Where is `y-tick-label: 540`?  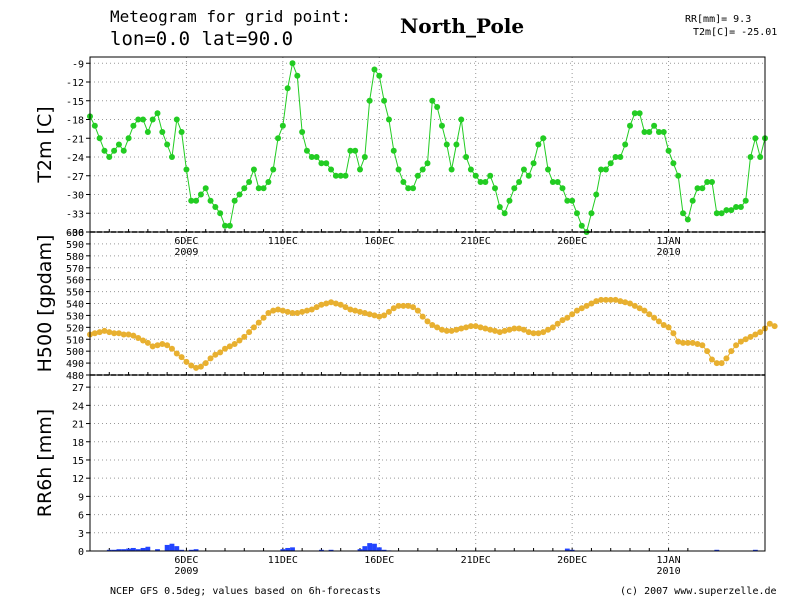
y-tick-label: 540 is located at coordinates (75, 305).